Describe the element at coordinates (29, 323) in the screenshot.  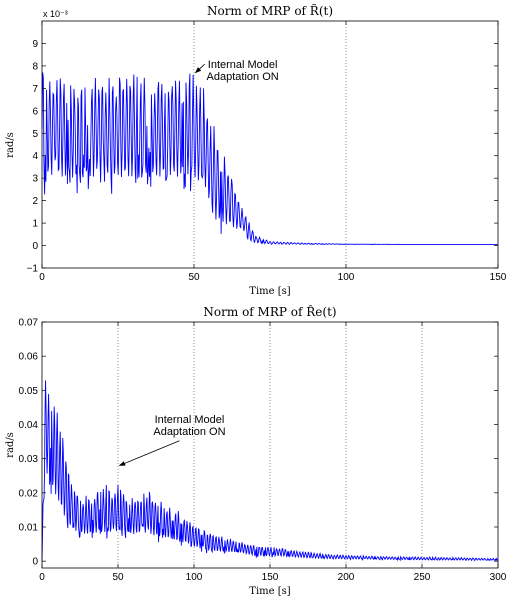
I see `y-tick-label: 0.07` at that location.